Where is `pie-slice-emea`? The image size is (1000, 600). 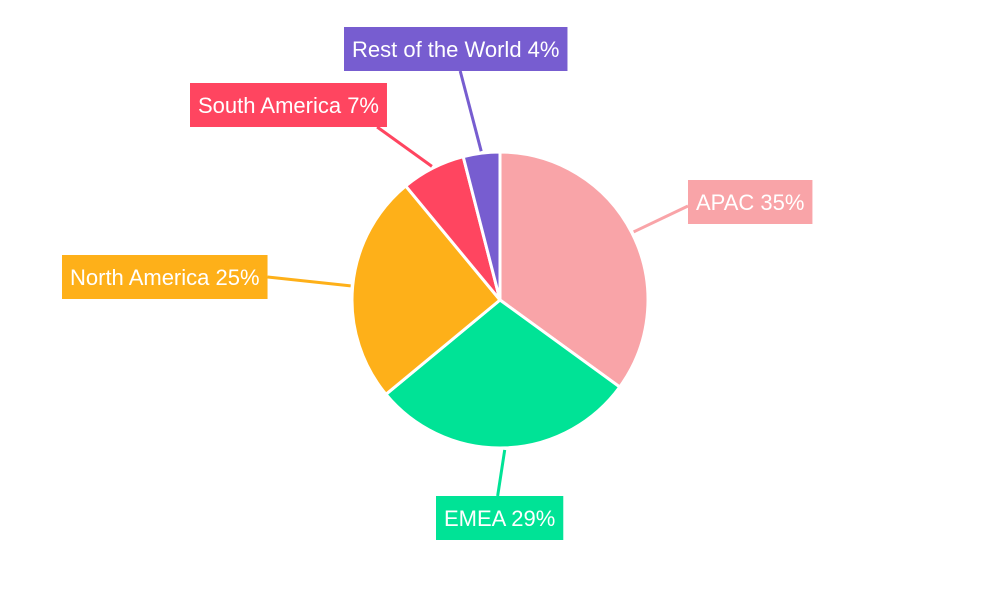
pie-slice-emea is located at coordinates (503, 374).